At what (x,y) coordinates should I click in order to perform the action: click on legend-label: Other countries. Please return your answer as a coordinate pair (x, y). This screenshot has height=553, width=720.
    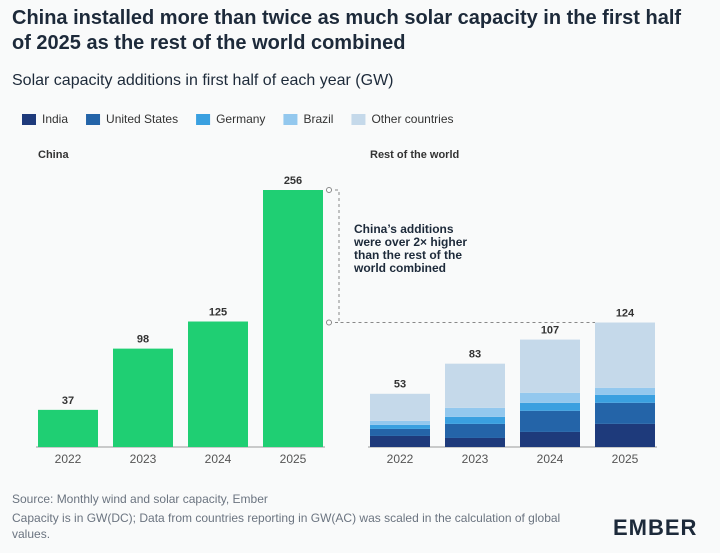
    Looking at the image, I should click on (412, 119).